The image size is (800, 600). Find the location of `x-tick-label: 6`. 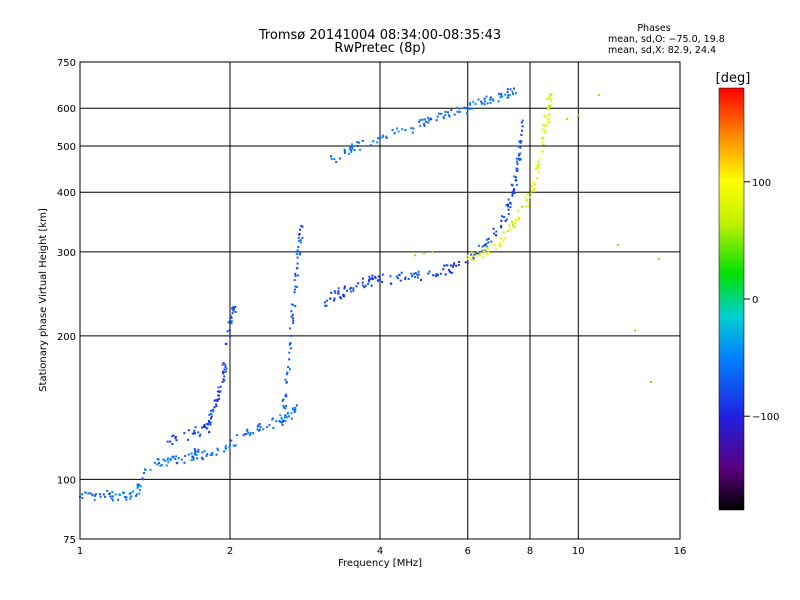

x-tick-label: 6 is located at coordinates (468, 551).